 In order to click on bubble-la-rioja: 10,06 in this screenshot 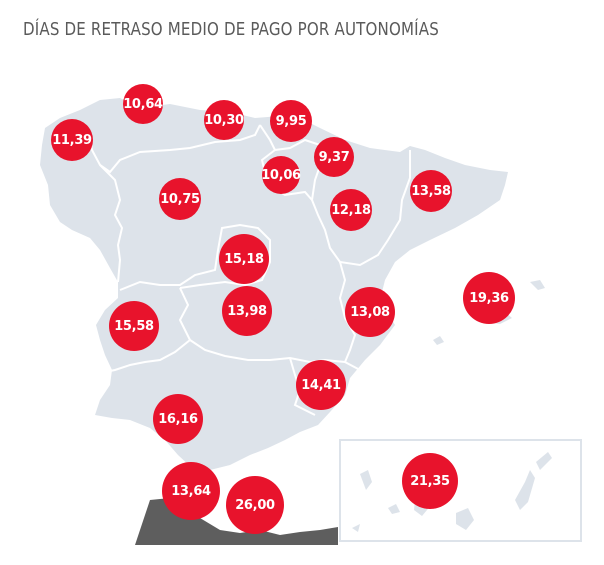, I will do `click(281, 175)`.